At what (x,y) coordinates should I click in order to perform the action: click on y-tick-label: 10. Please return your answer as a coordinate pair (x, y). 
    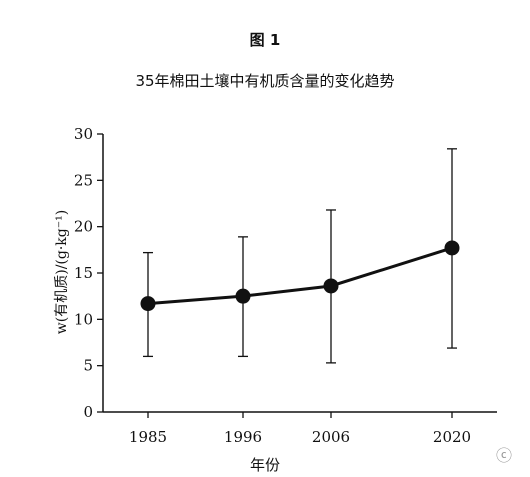
    Looking at the image, I should click on (83, 319).